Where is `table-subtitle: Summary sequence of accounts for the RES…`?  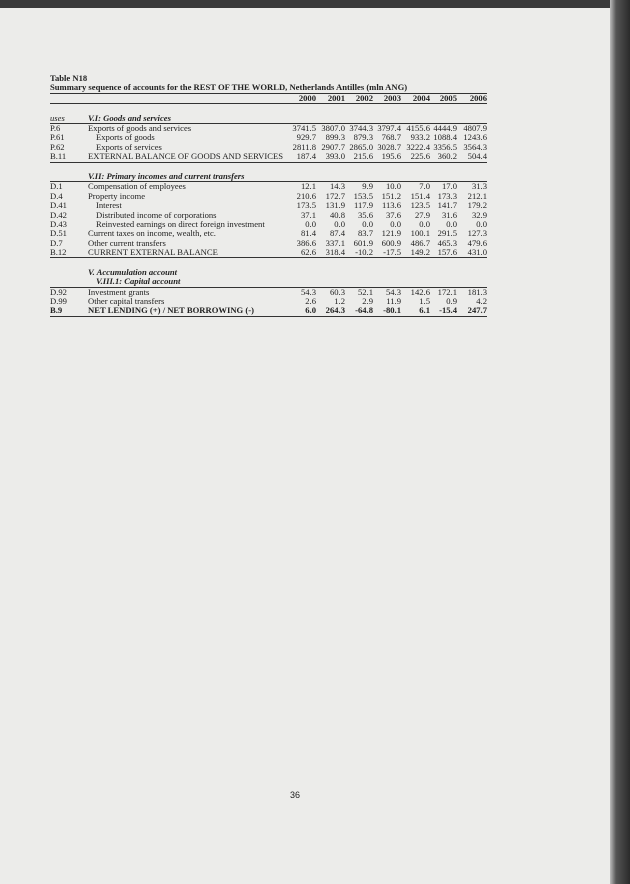
table-subtitle: Summary sequence of accounts for the RES… is located at coordinates (268, 88).